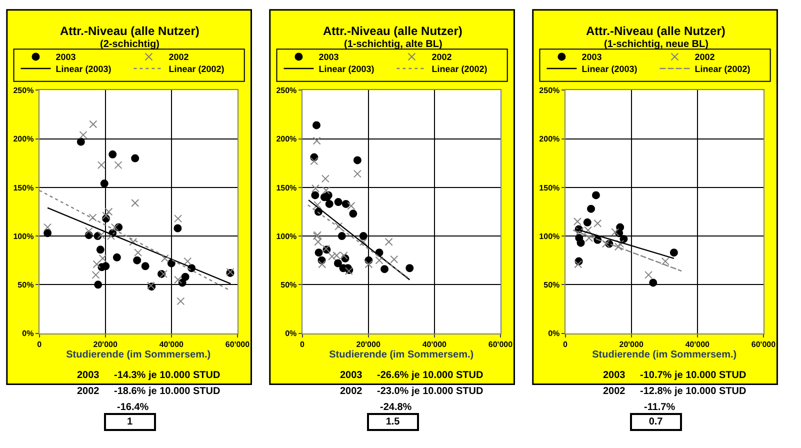 This screenshot has width=801, height=448. What do you see at coordinates (656, 44) in the screenshot?
I see `chart-subtitle: (1-schichtig, neue BL)` at bounding box center [656, 44].